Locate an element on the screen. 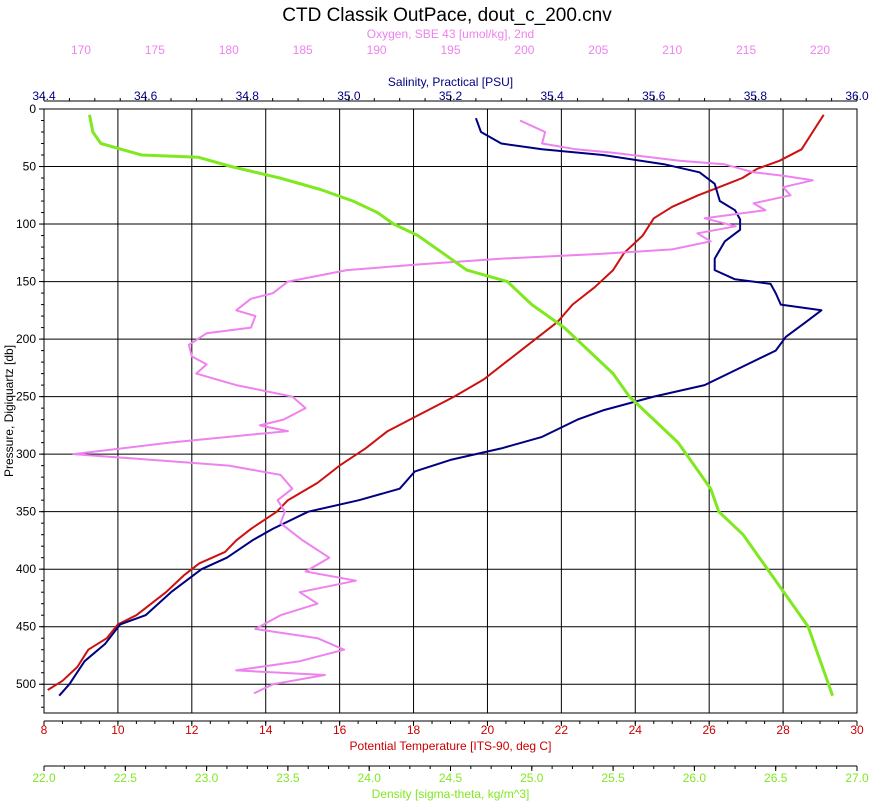  density-tick-label: 26.5 is located at coordinates (776, 778).